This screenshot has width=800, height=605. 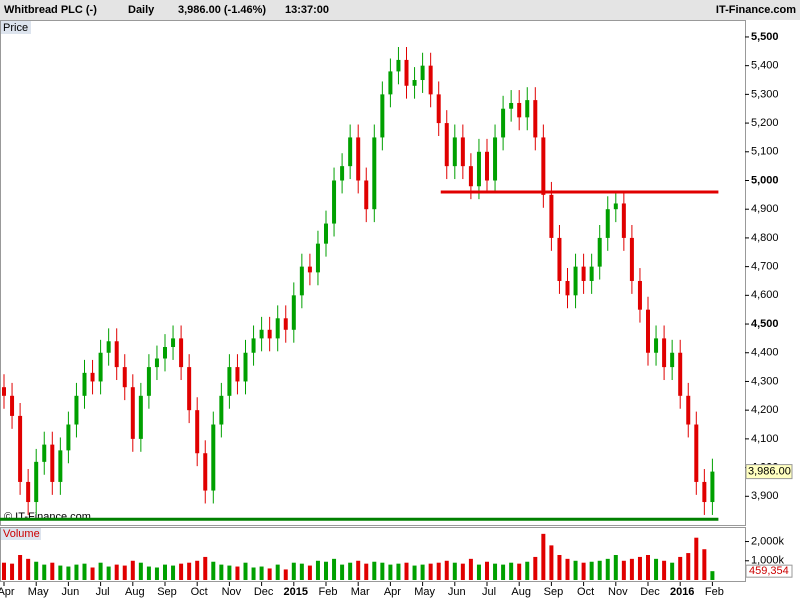 I want to click on header-bar, so click(x=400, y=10).